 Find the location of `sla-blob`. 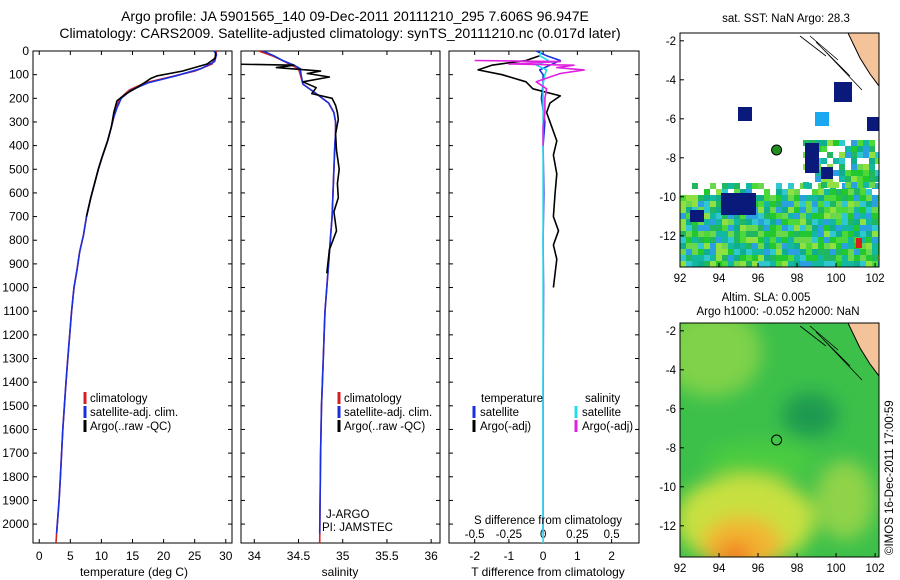

sla-blob is located at coordinates (760, 460).